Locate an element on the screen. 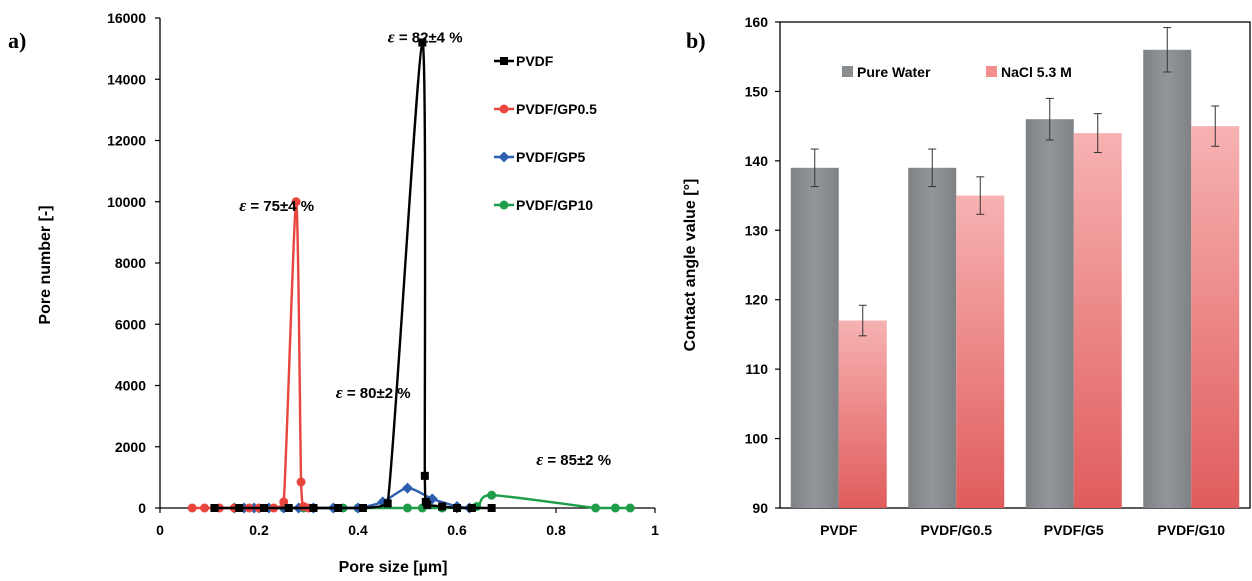  y-axis-label-b: Contact angle value [°] is located at coordinates (690, 265).